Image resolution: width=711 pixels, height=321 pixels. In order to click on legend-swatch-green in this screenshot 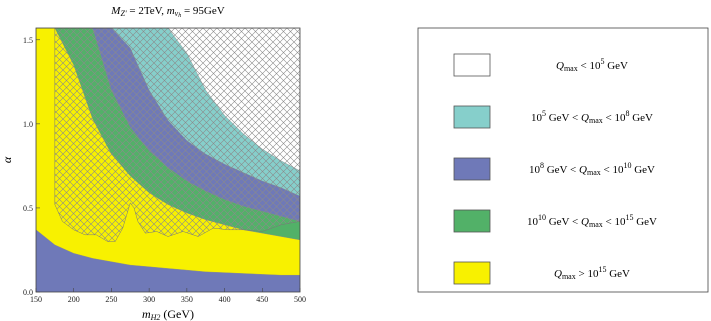, I will do `click(472, 221)`.